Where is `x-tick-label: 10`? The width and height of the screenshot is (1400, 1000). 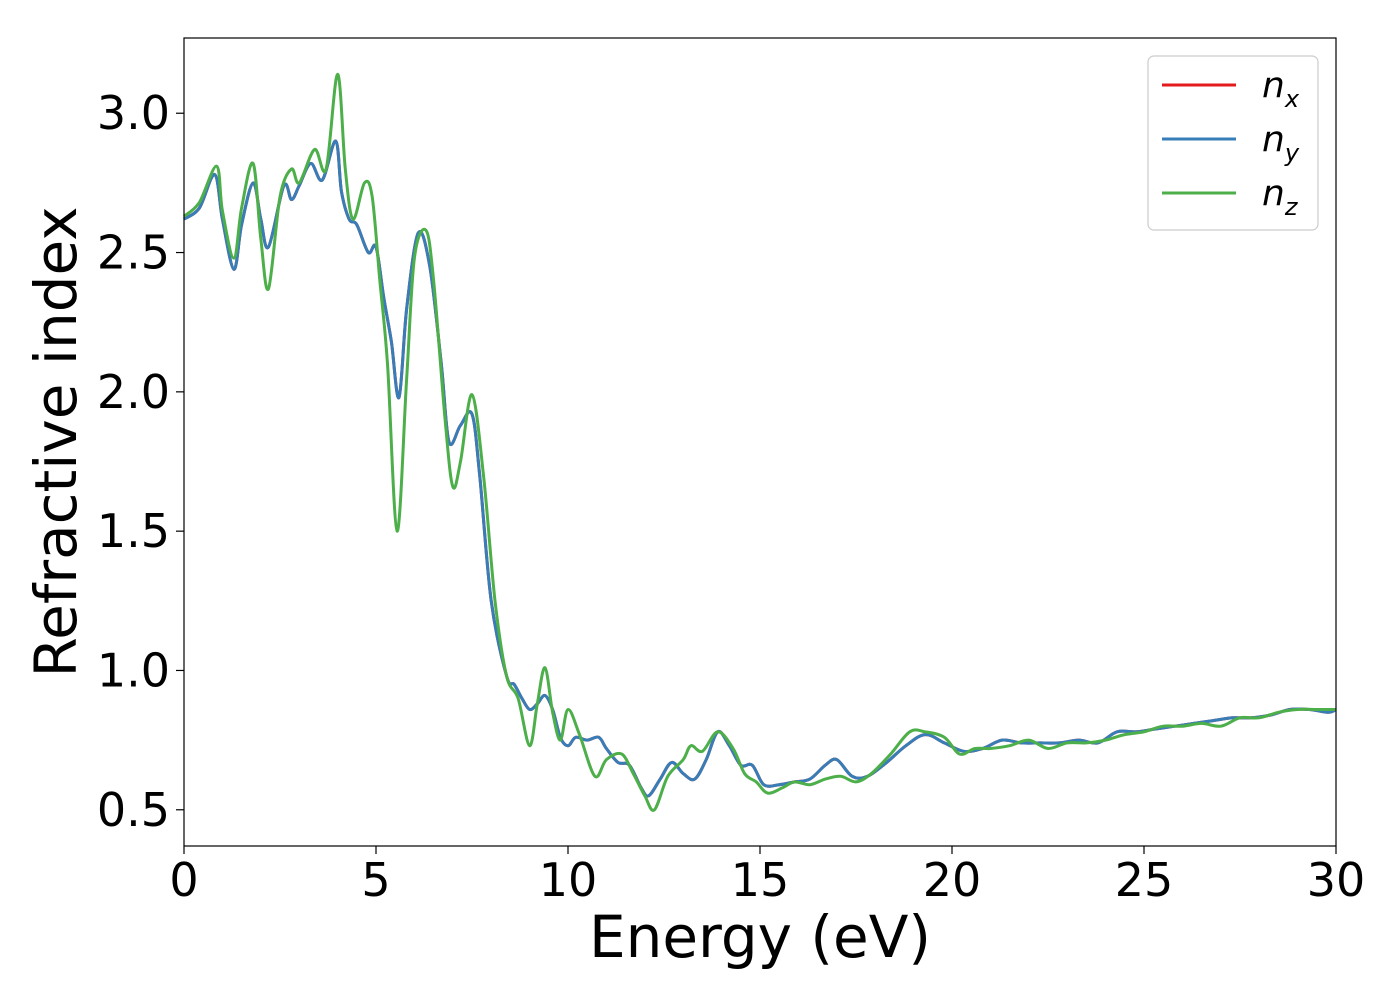
x-tick-label: 10 is located at coordinates (568, 880).